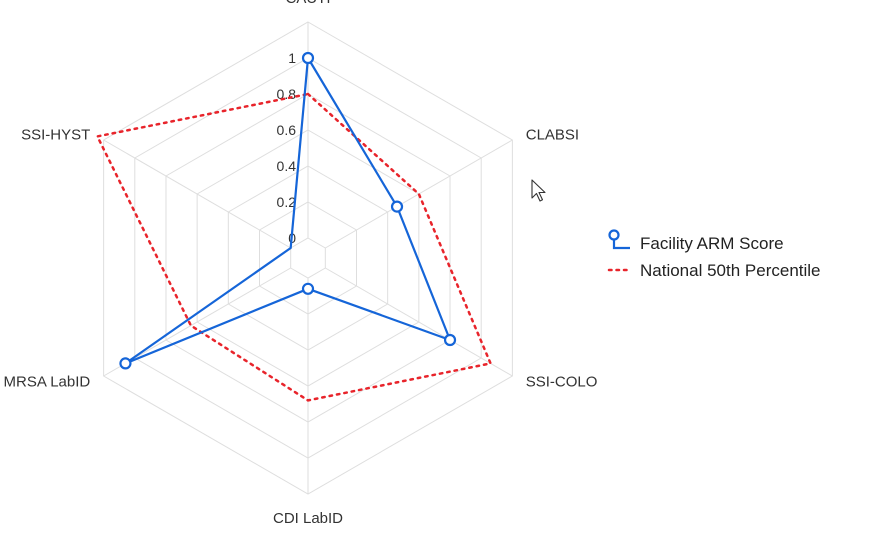 The width and height of the screenshot is (885, 541). I want to click on category-label: MRSA LabID, so click(47, 381).